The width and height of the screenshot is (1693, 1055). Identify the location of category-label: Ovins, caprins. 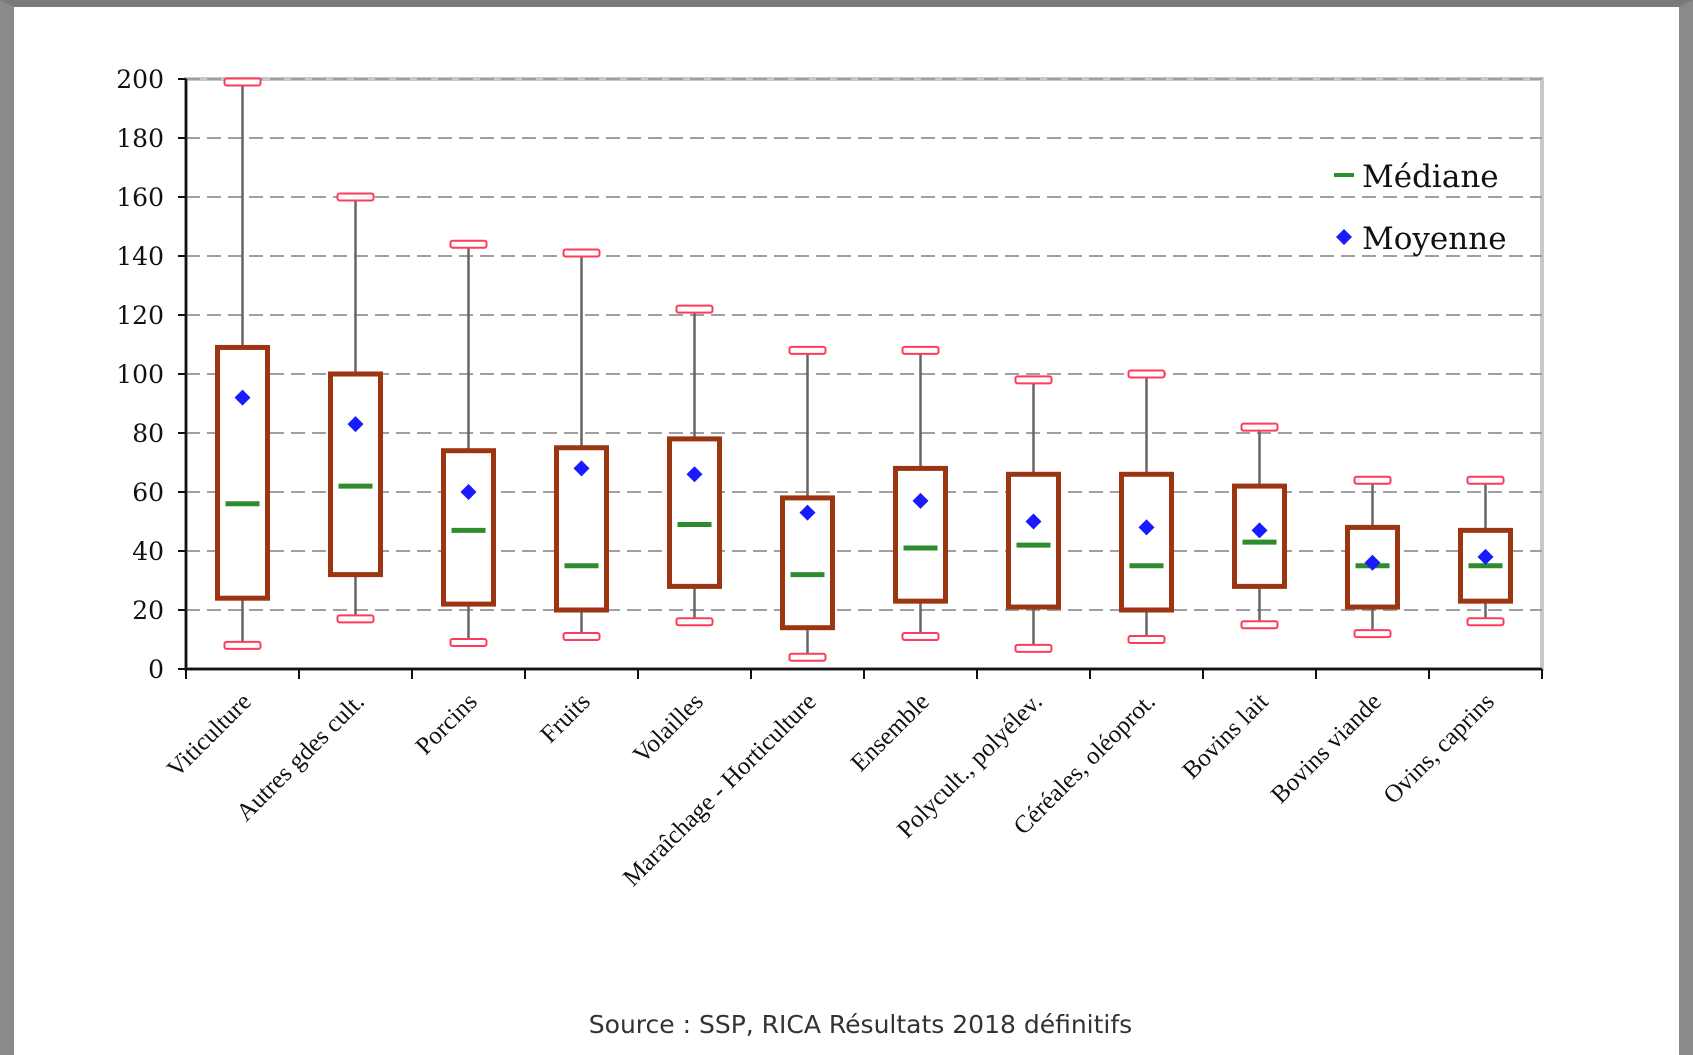
(1439, 748).